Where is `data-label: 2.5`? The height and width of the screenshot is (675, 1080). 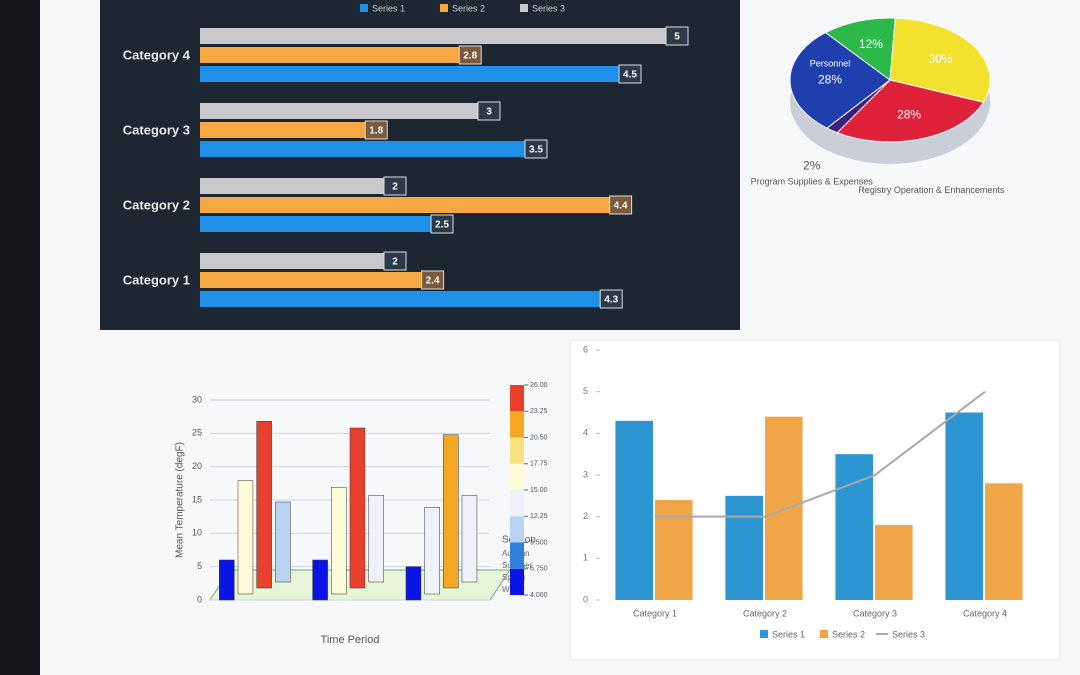 data-label: 2.5 is located at coordinates (442, 225).